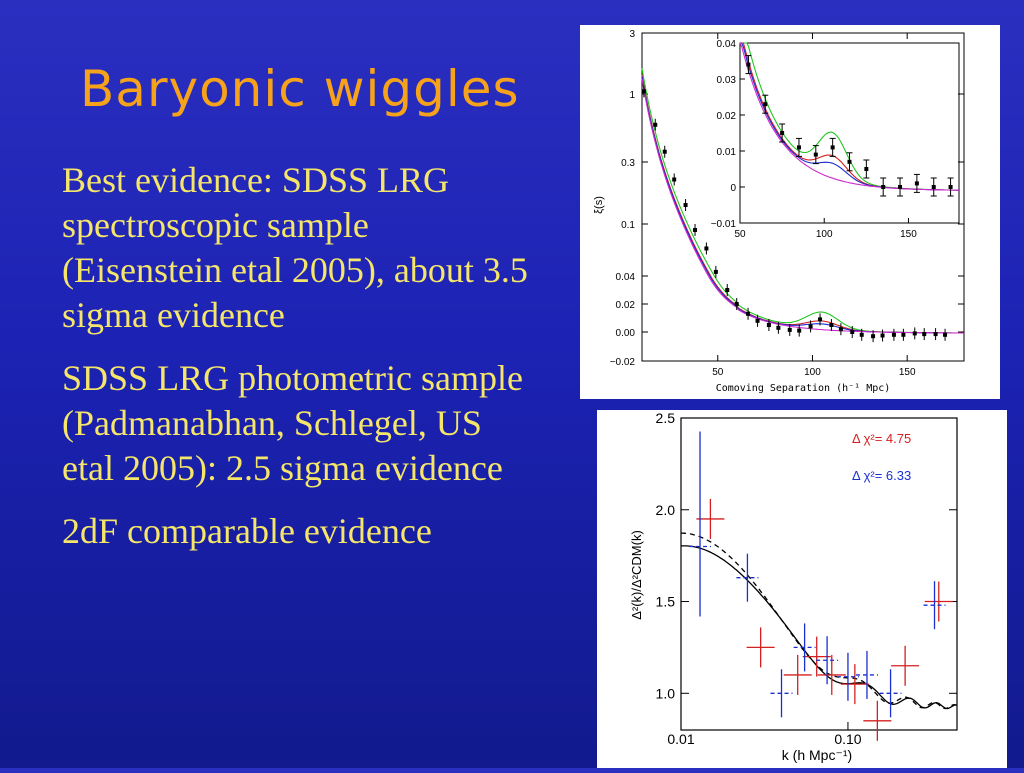 This screenshot has width=1024, height=773. What do you see at coordinates (666, 602) in the screenshot?
I see `ratio-y-tick-label: 1.5` at bounding box center [666, 602].